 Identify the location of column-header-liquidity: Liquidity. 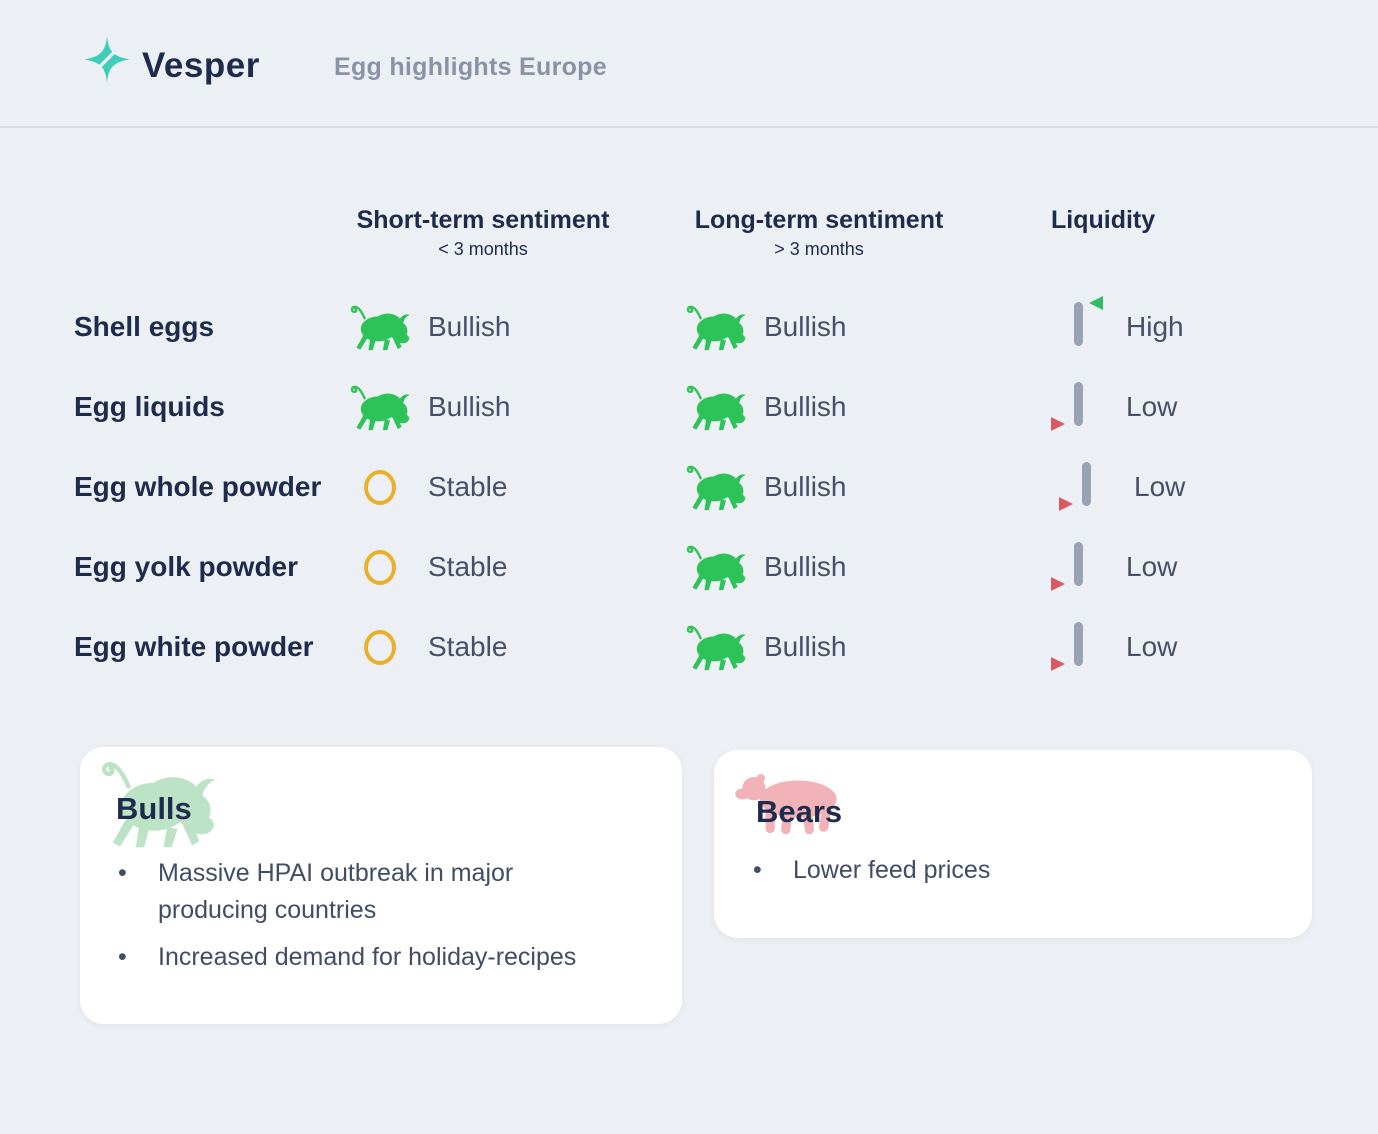
(1161, 220).